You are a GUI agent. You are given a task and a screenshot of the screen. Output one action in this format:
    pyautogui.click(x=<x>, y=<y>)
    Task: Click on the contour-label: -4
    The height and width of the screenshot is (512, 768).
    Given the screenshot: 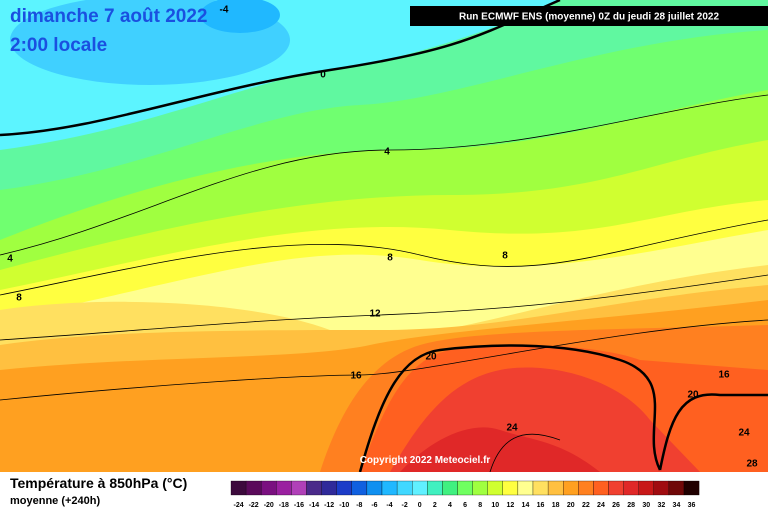 What is the action you would take?
    pyautogui.click(x=224, y=10)
    